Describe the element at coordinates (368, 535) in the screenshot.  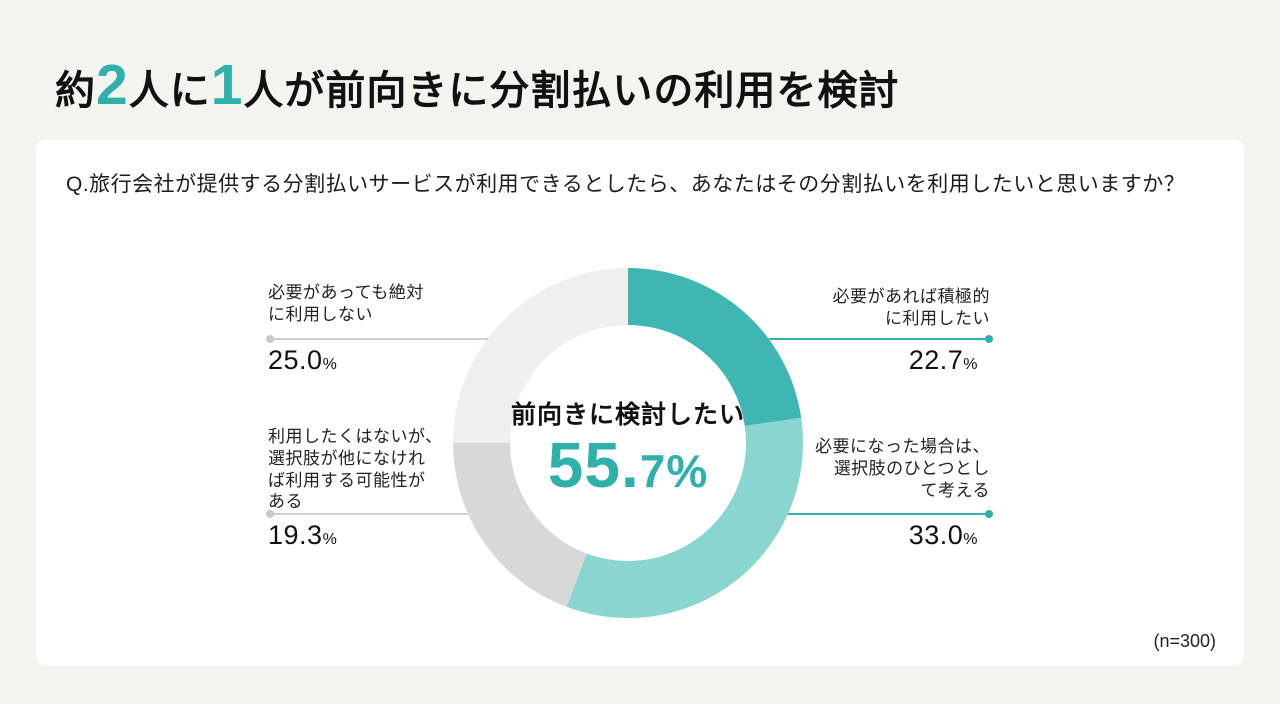
I see `callout-value: 19.3%` at that location.